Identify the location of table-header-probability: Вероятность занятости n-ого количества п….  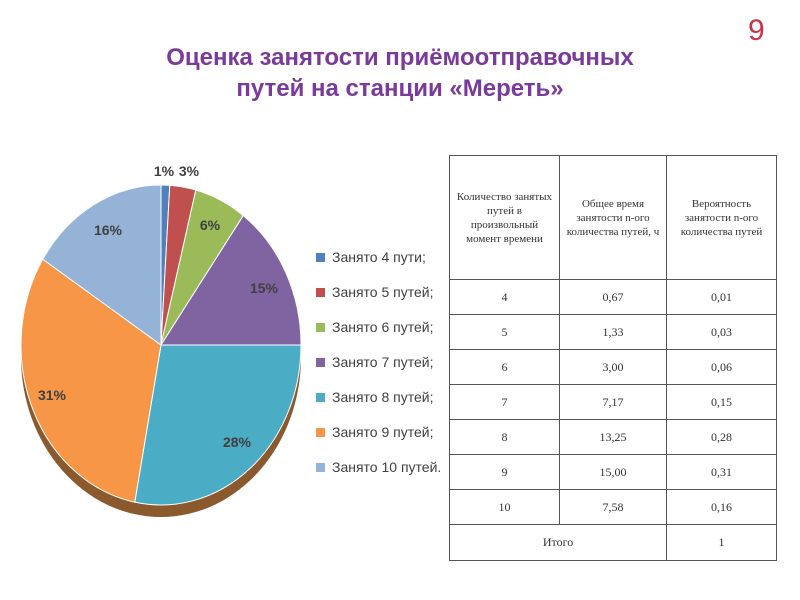
(721, 217).